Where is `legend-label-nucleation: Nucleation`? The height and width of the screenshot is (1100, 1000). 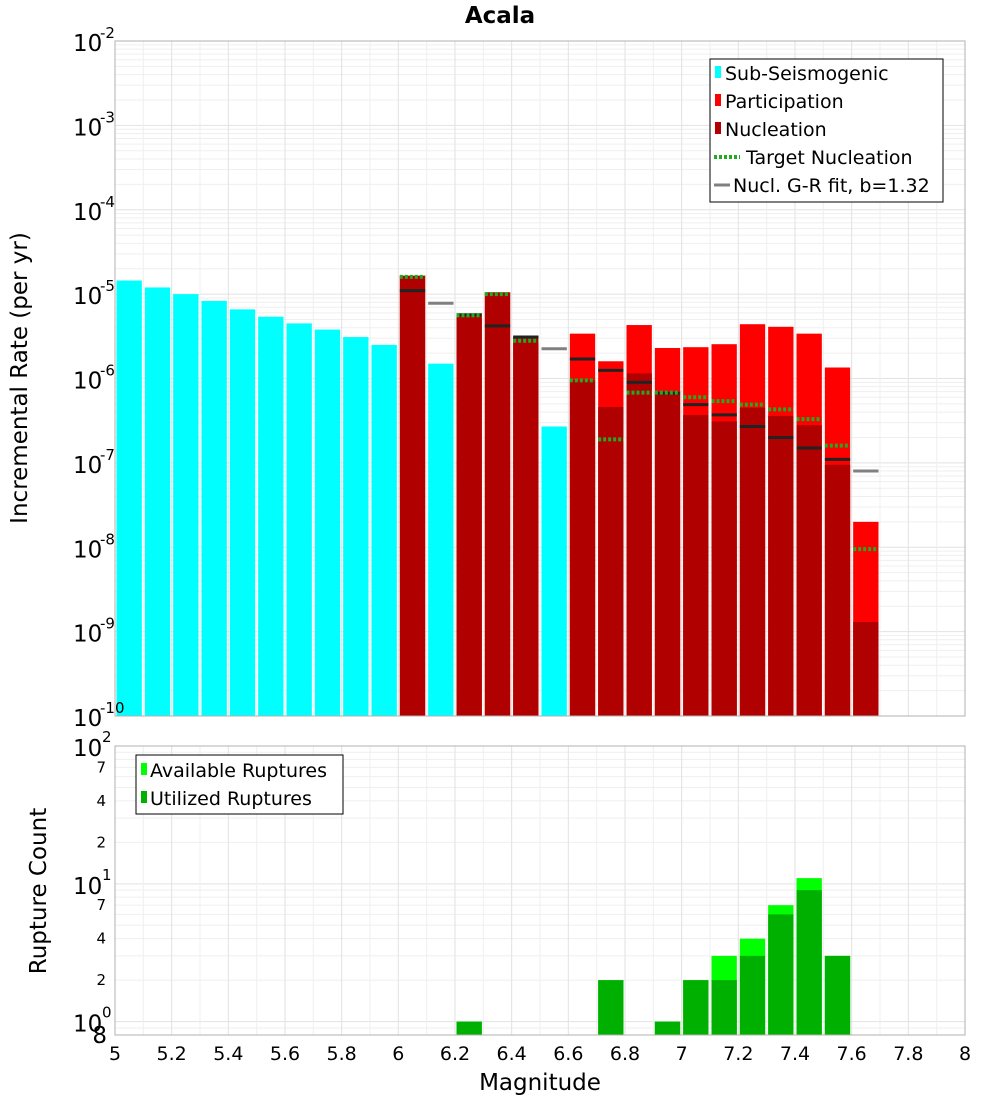
legend-label-nucleation: Nucleation is located at coordinates (776, 130).